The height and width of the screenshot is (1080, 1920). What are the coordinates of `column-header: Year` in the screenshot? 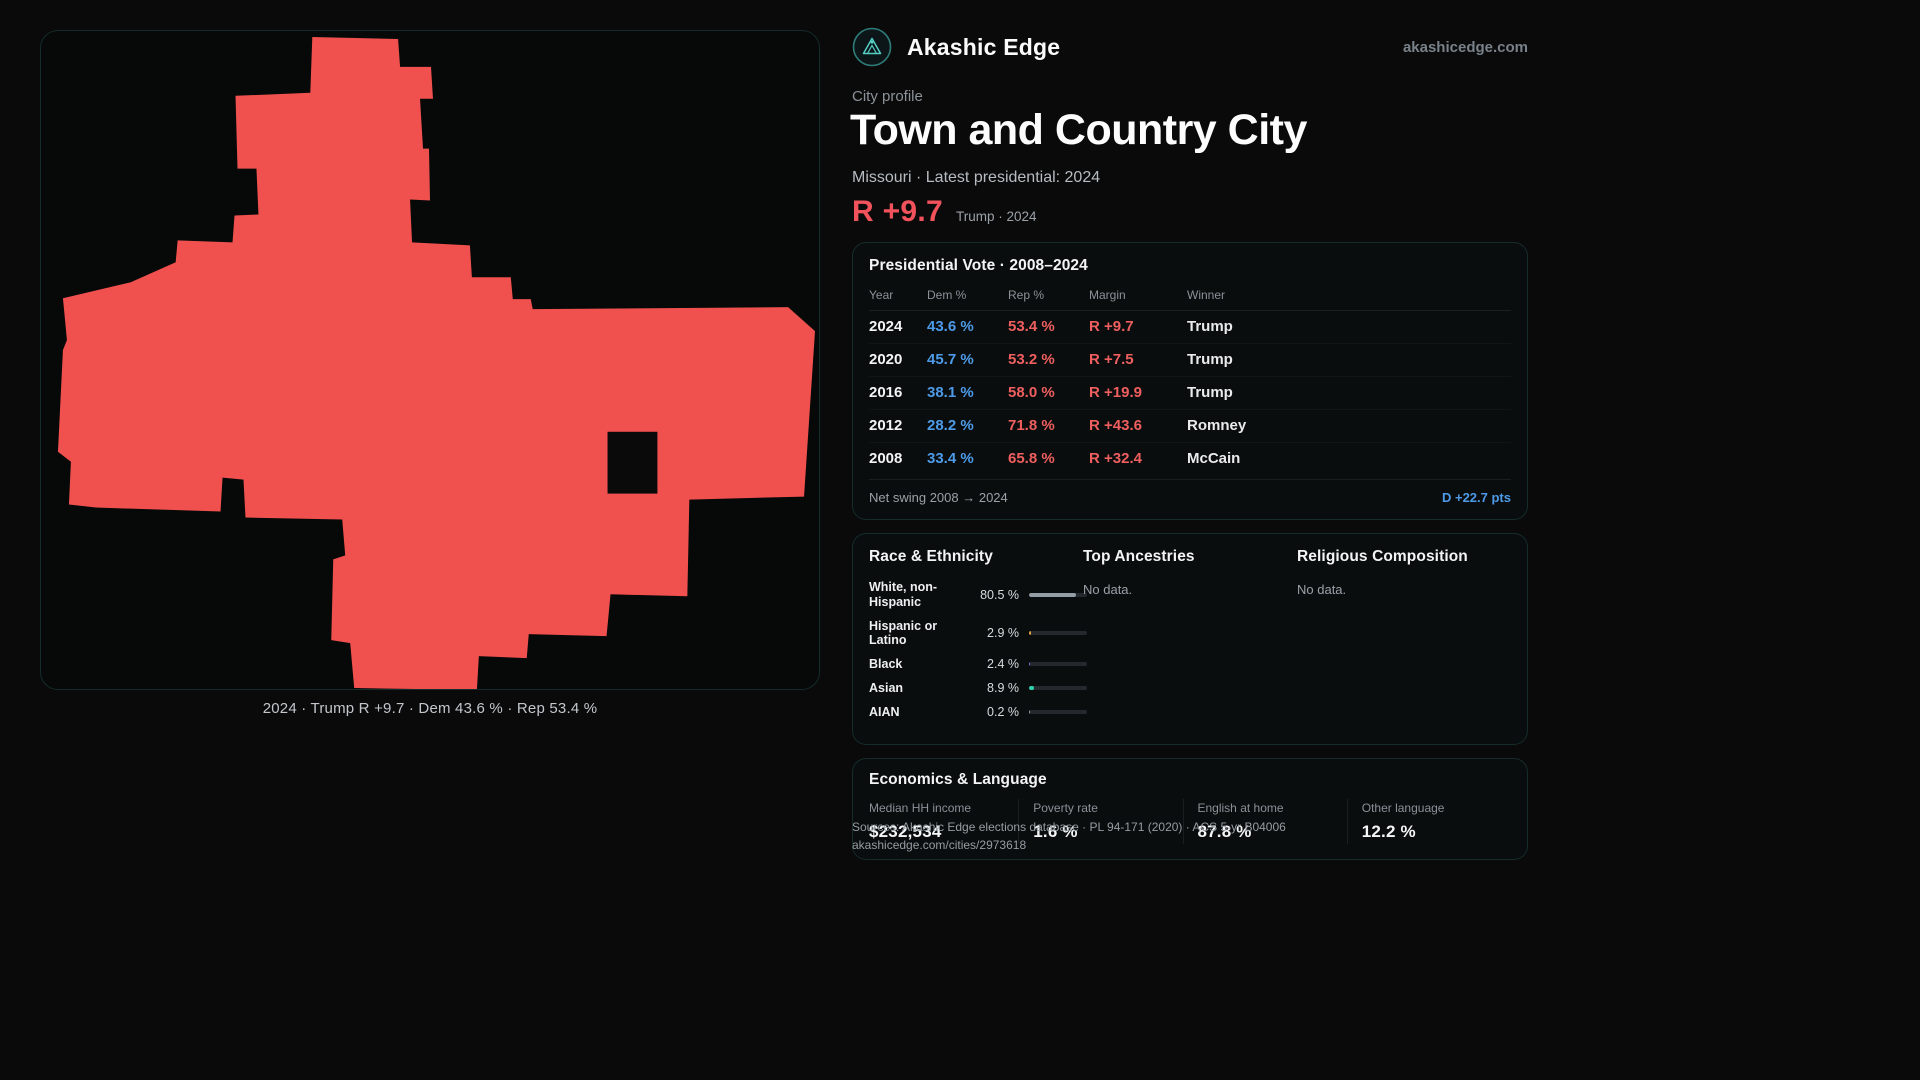 It's located at (898, 297).